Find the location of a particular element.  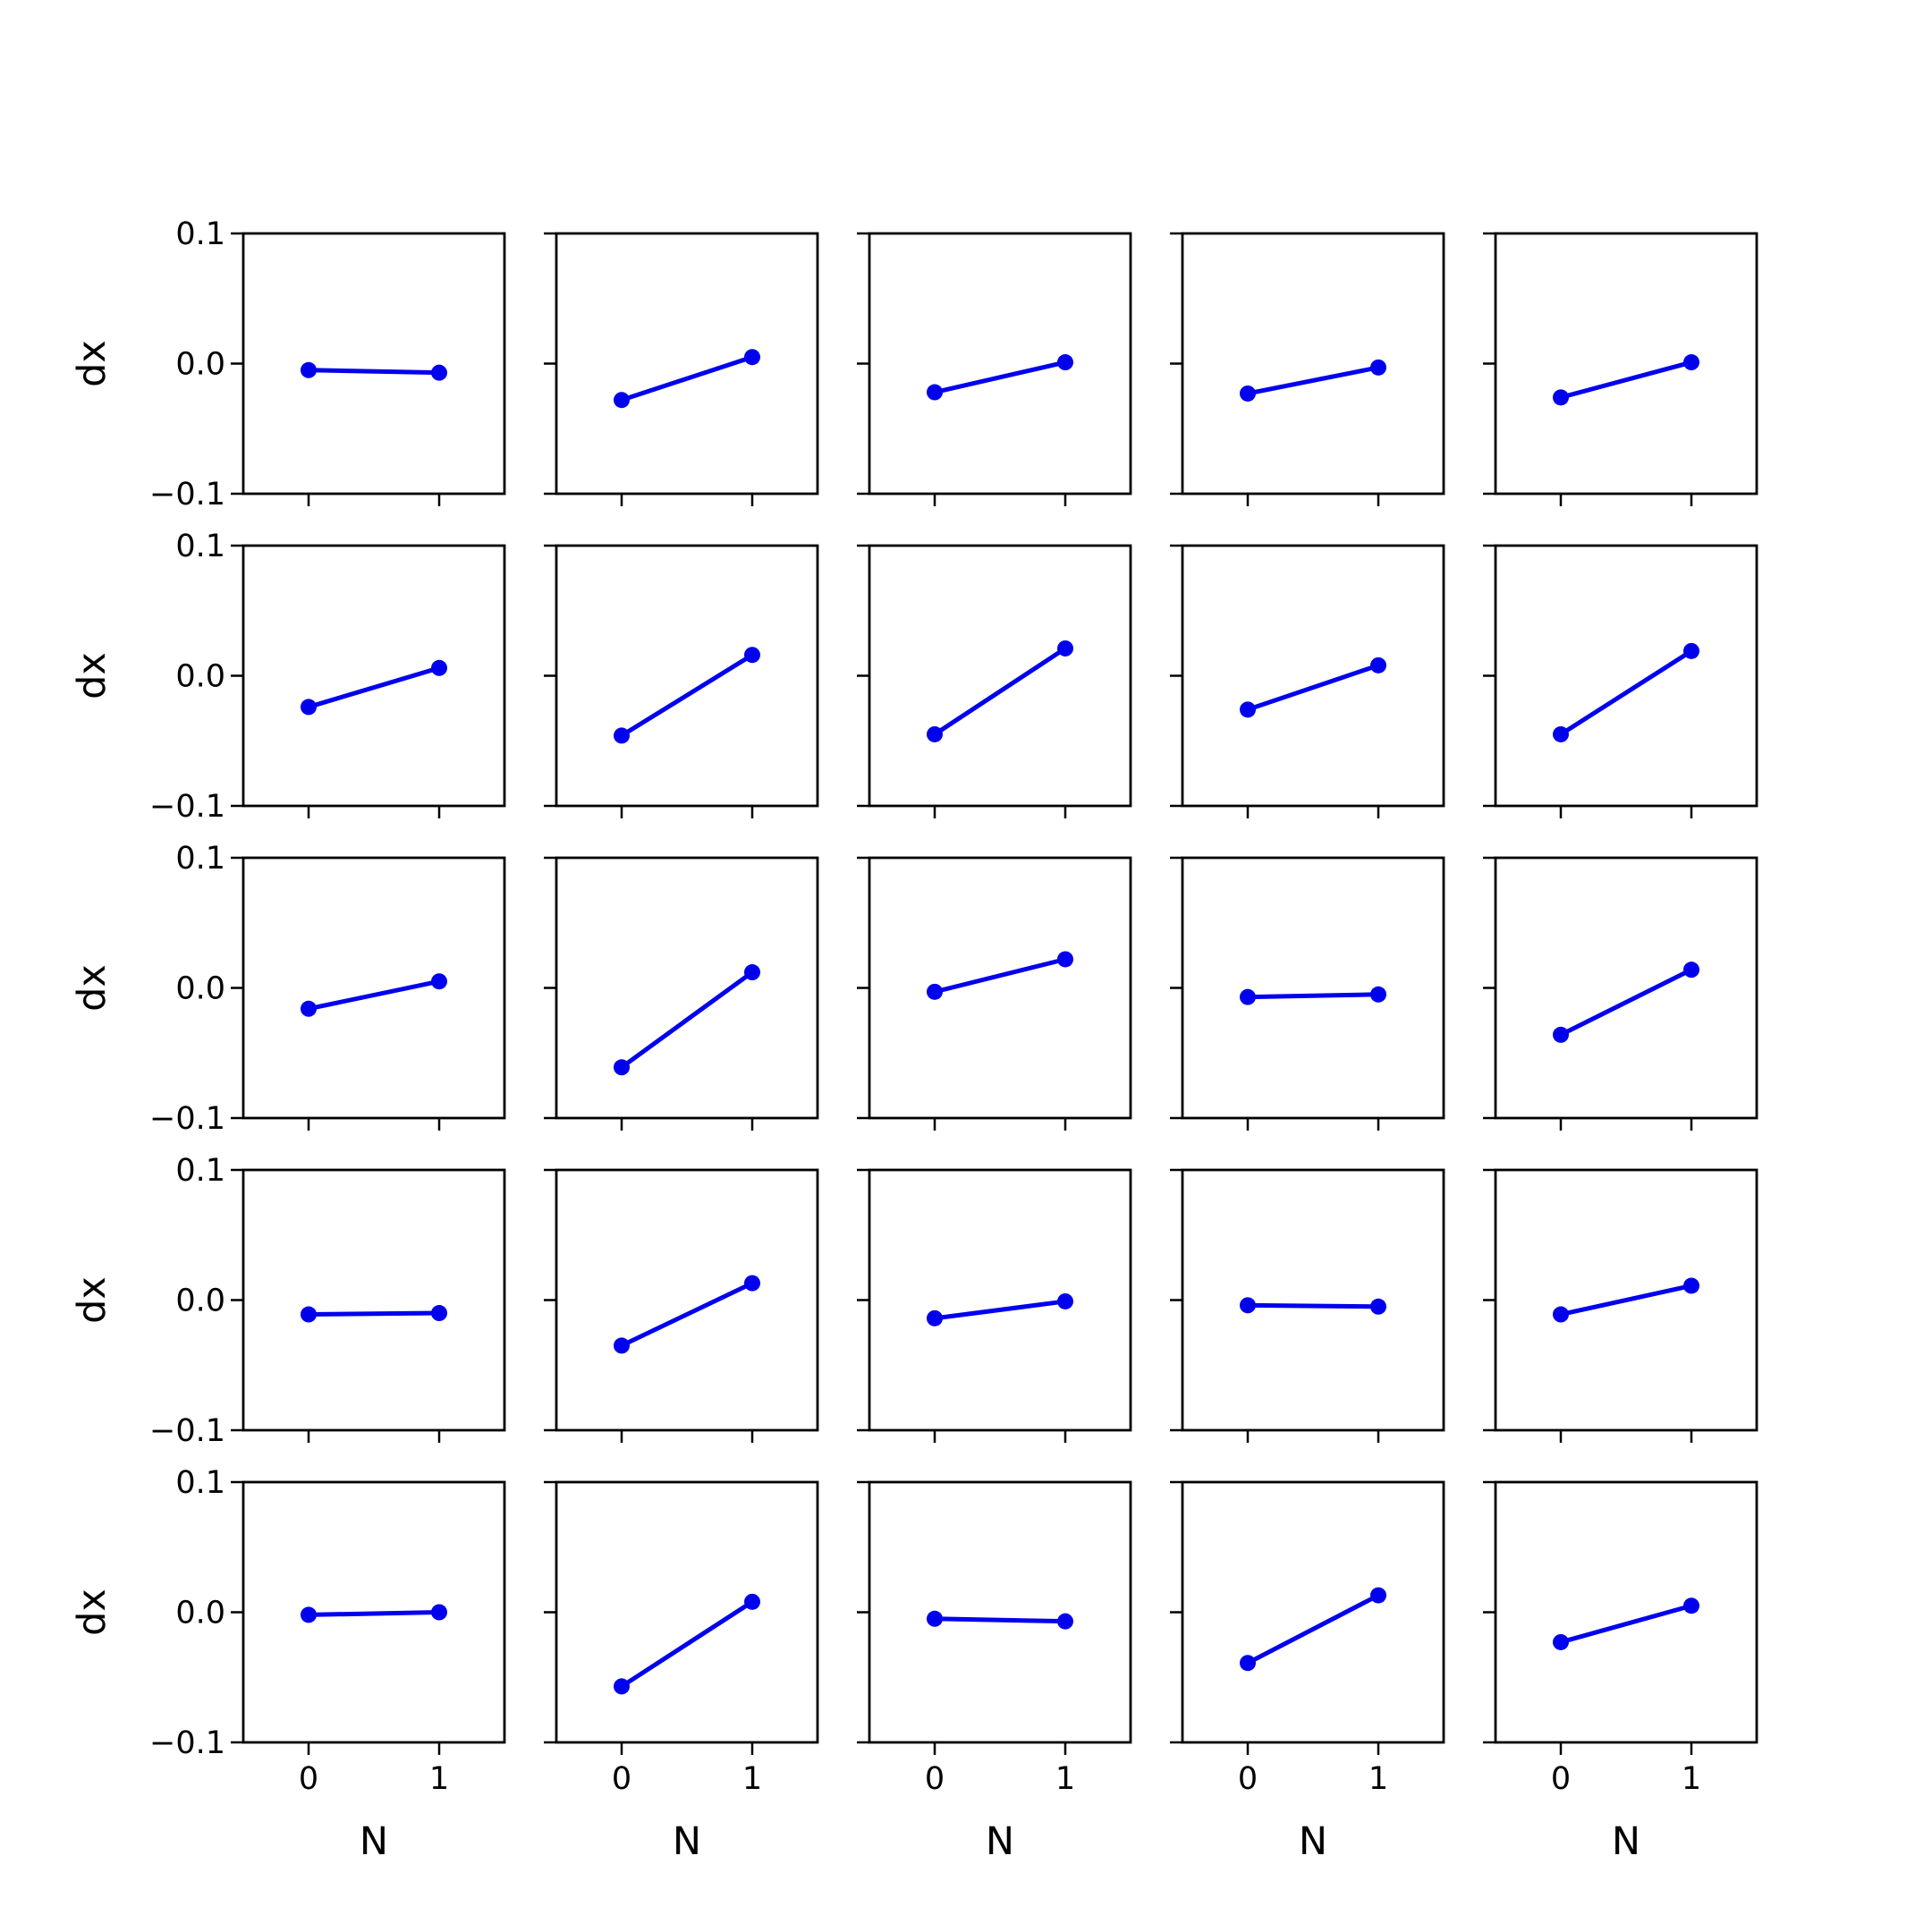

subplot-r1-c4 is located at coordinates (1307, 369).